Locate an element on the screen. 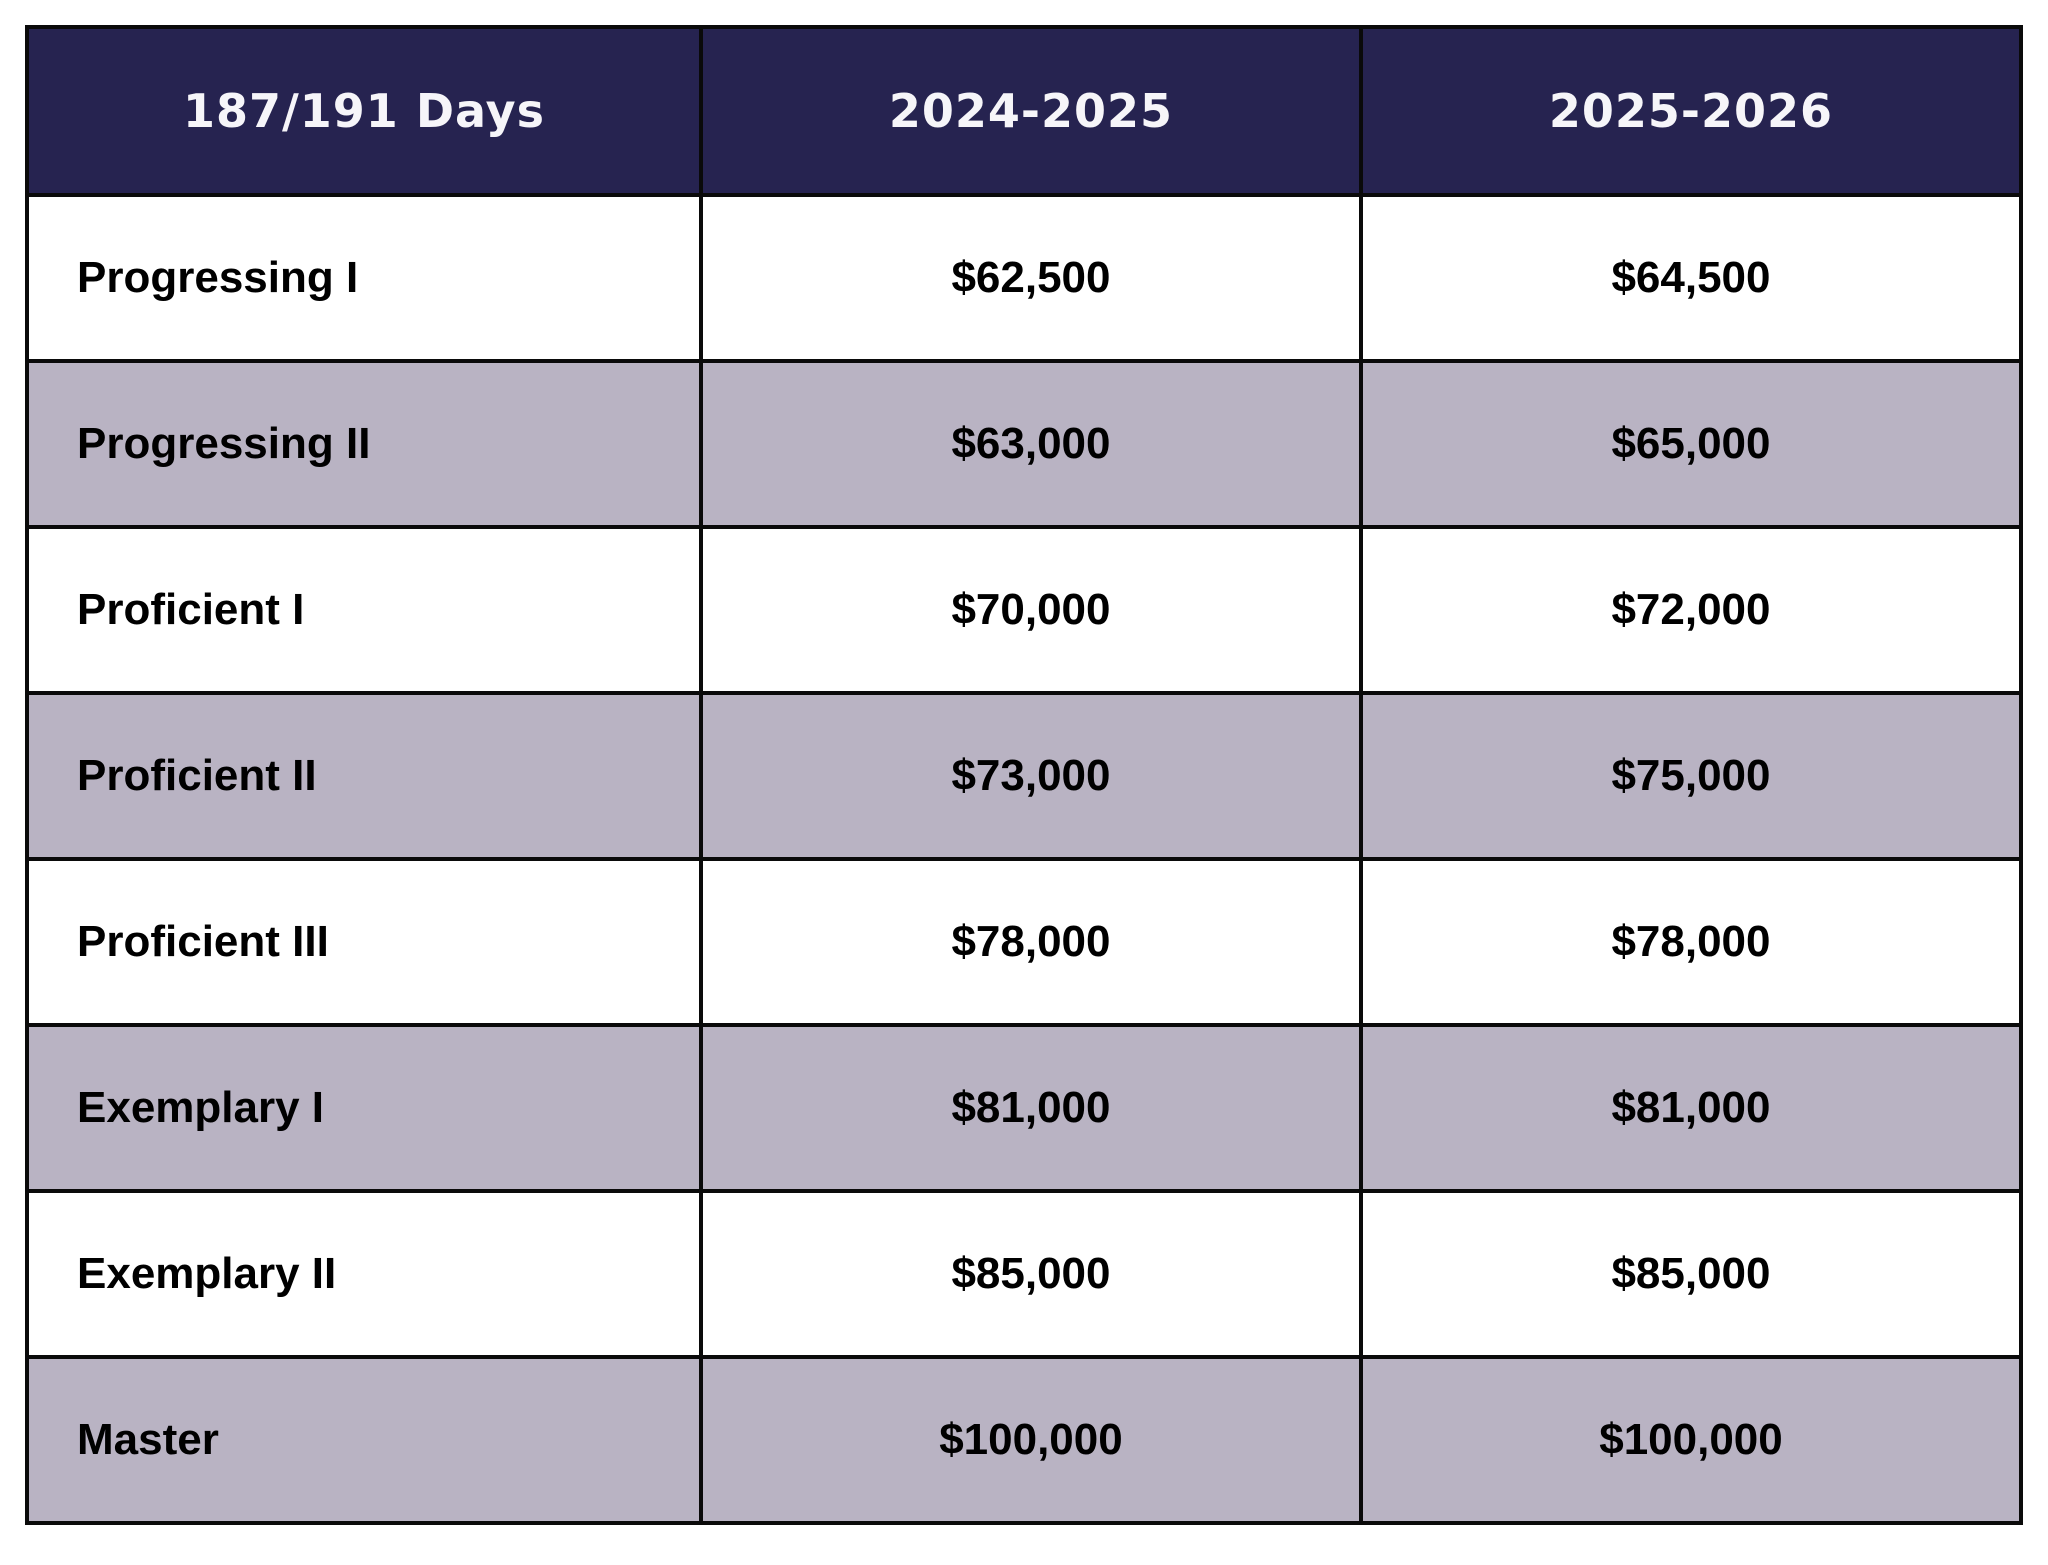 Image resolution: width=2048 pixels, height=1565 pixels. table-row: Proficient II $73,000 $75,000 is located at coordinates (1024, 776).